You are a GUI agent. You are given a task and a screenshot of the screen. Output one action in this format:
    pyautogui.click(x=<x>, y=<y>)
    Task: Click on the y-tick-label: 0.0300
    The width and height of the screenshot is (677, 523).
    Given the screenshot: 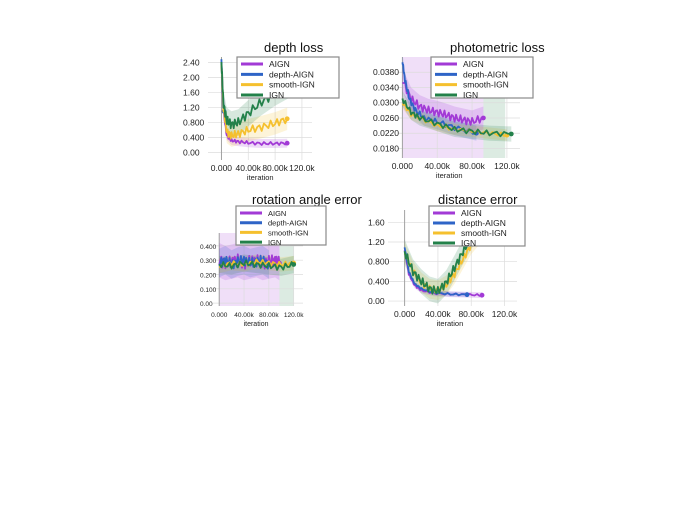 What is the action you would take?
    pyautogui.click(x=386, y=103)
    